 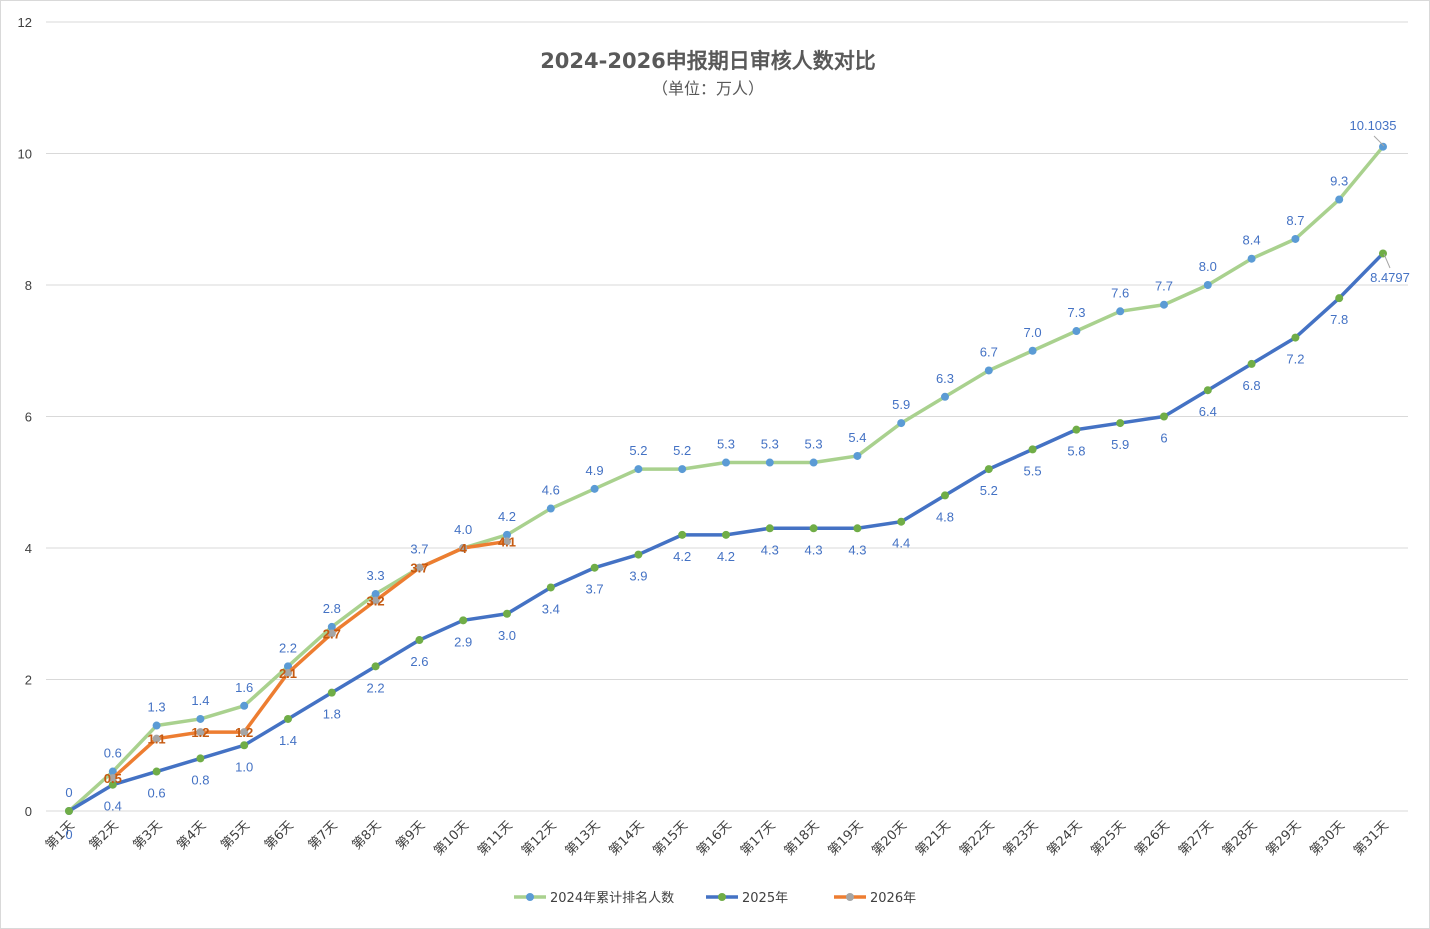 What do you see at coordinates (1152, 838) in the screenshot?
I see `x-tick-label: 第26天` at bounding box center [1152, 838].